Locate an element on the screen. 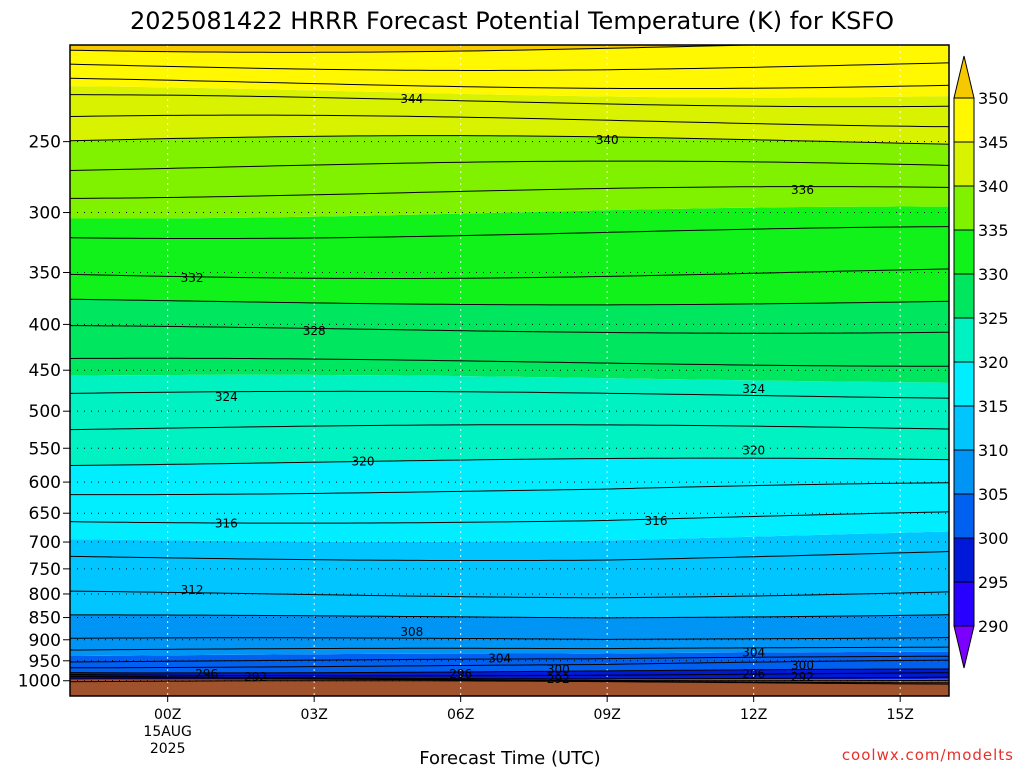  y-tick-label: 750 is located at coordinates (45, 570).